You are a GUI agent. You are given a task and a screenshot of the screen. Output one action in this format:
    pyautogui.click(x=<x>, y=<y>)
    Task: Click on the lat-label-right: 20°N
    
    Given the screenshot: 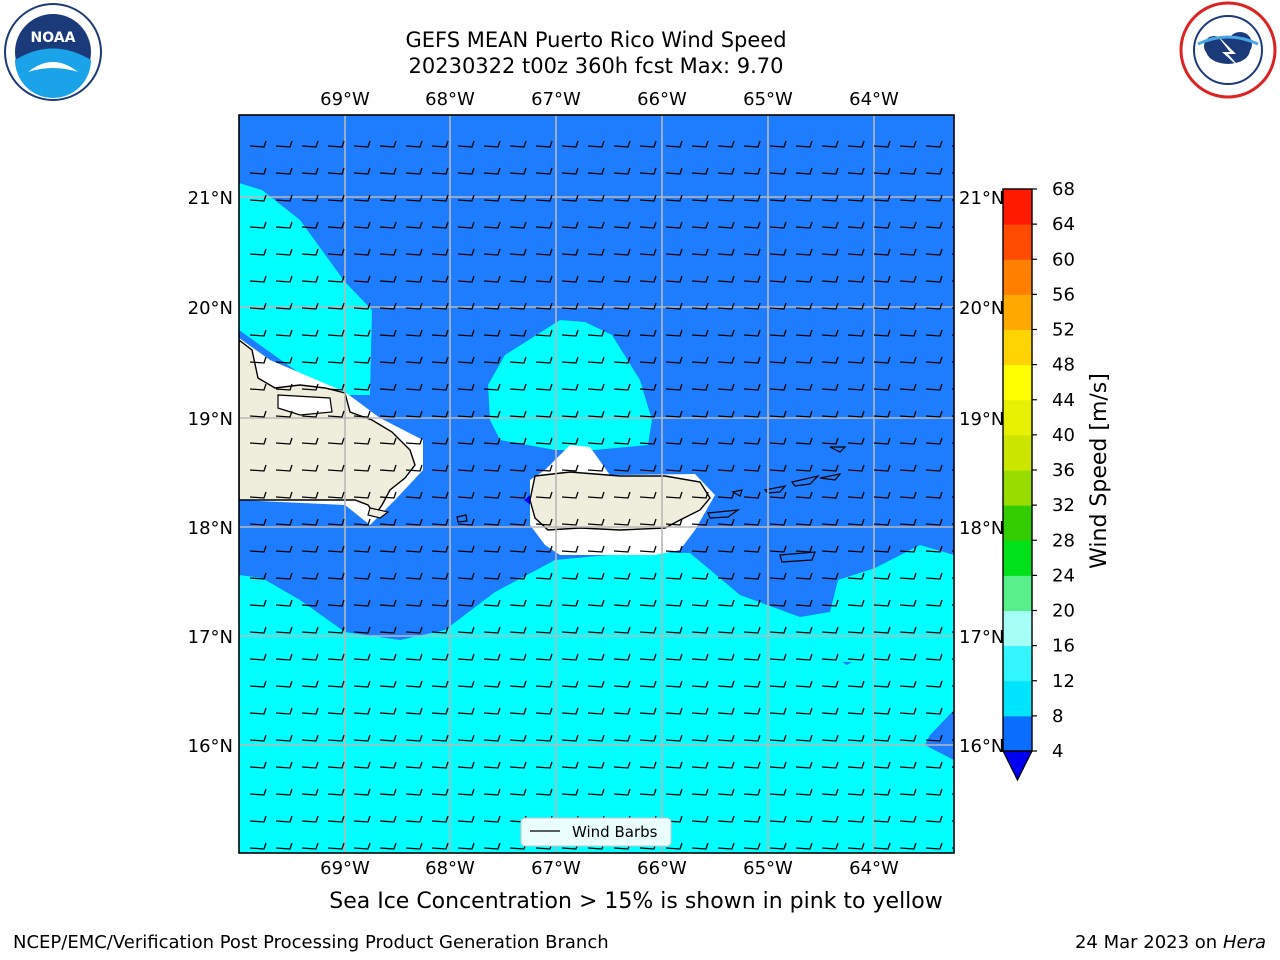 What is the action you would take?
    pyautogui.click(x=981, y=308)
    